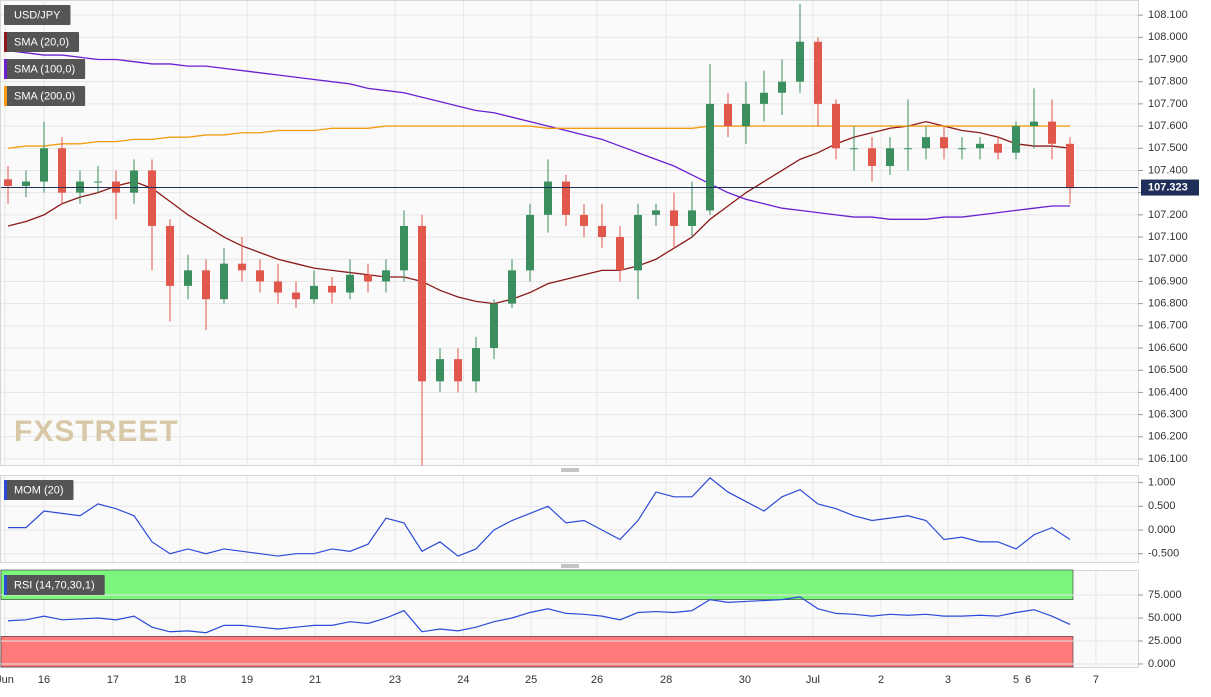 The width and height of the screenshot is (1211, 697). Describe the element at coordinates (537, 652) in the screenshot. I see `oversold-zone` at that location.